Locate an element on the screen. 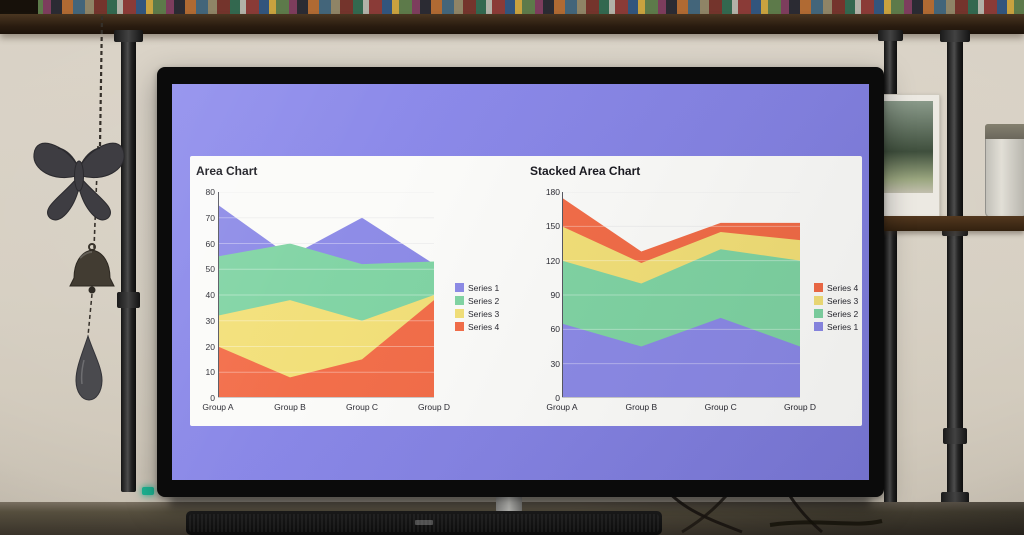 Image resolution: width=1024 pixels, height=535 pixels. chart-title: Area Chart is located at coordinates (227, 171).